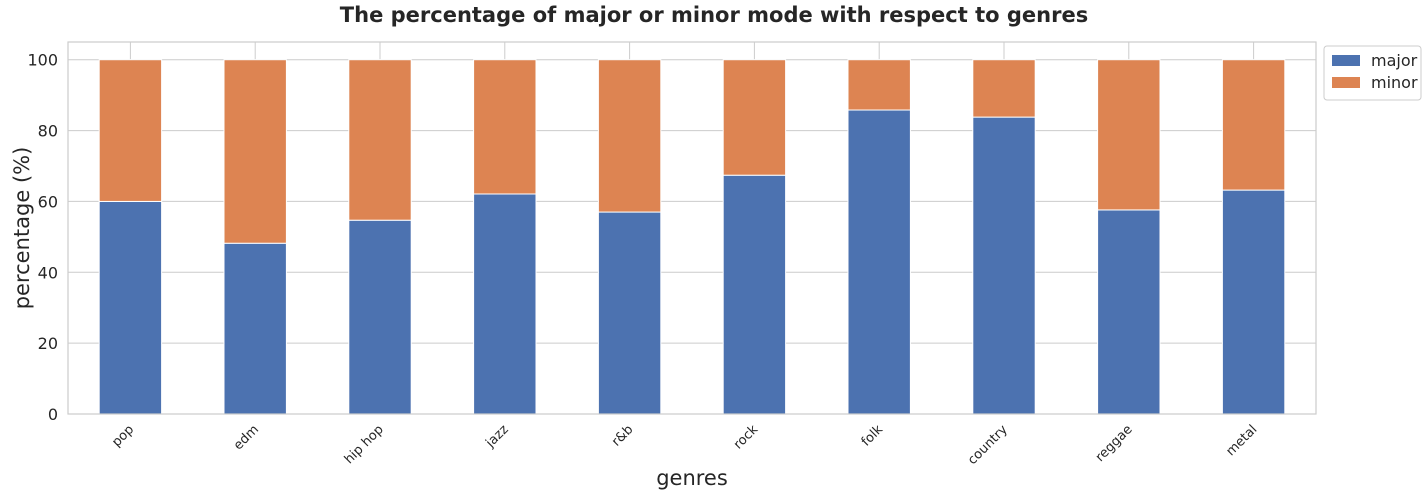  I want to click on x-tick-label: country, so click(988, 445).